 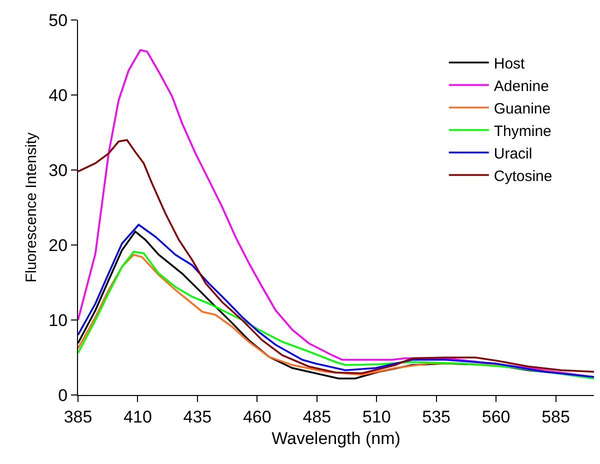 I want to click on x-tick-label: 560, so click(x=496, y=416).